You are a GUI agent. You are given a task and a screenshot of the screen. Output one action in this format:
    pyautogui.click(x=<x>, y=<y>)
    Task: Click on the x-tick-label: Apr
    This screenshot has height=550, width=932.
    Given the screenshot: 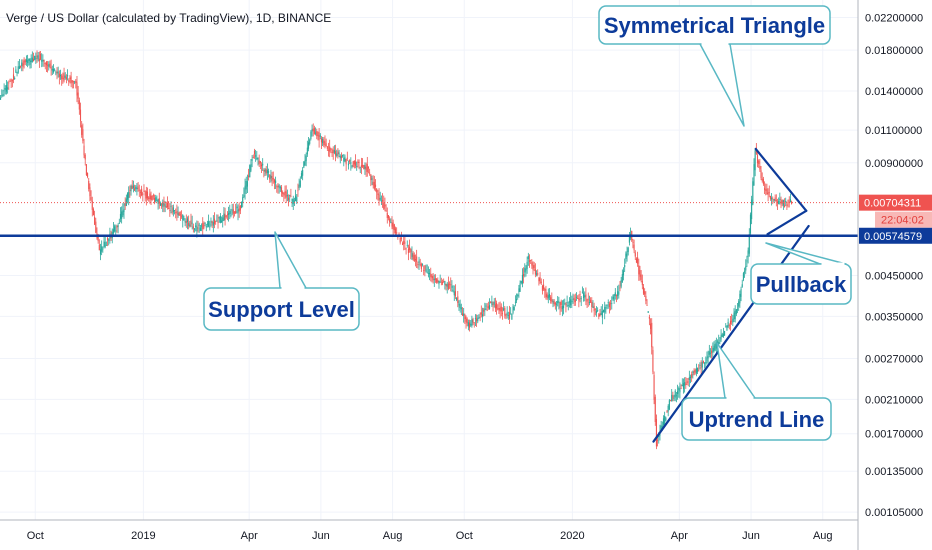 What is the action you would take?
    pyautogui.click(x=679, y=536)
    